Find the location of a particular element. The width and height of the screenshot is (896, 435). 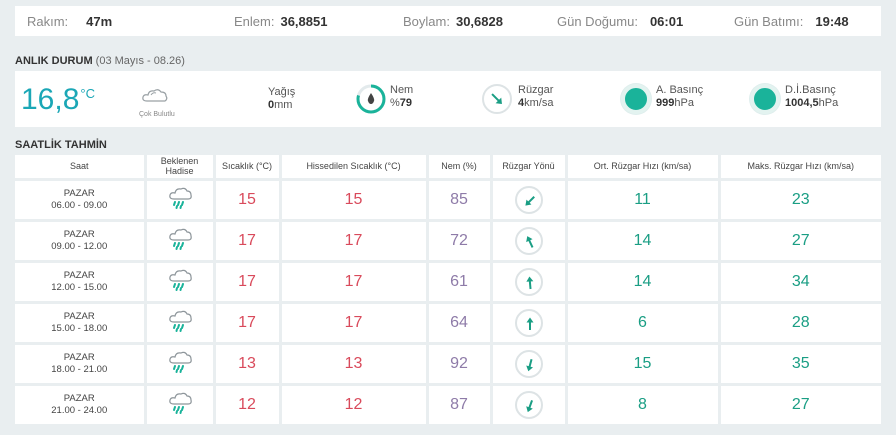

wind: Rüzgar 4km/sa is located at coordinates (536, 96).